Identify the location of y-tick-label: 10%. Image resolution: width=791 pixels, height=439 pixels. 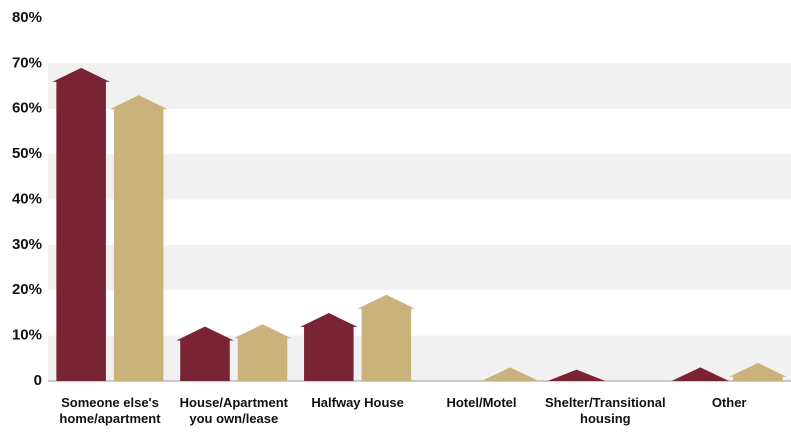
(27, 335).